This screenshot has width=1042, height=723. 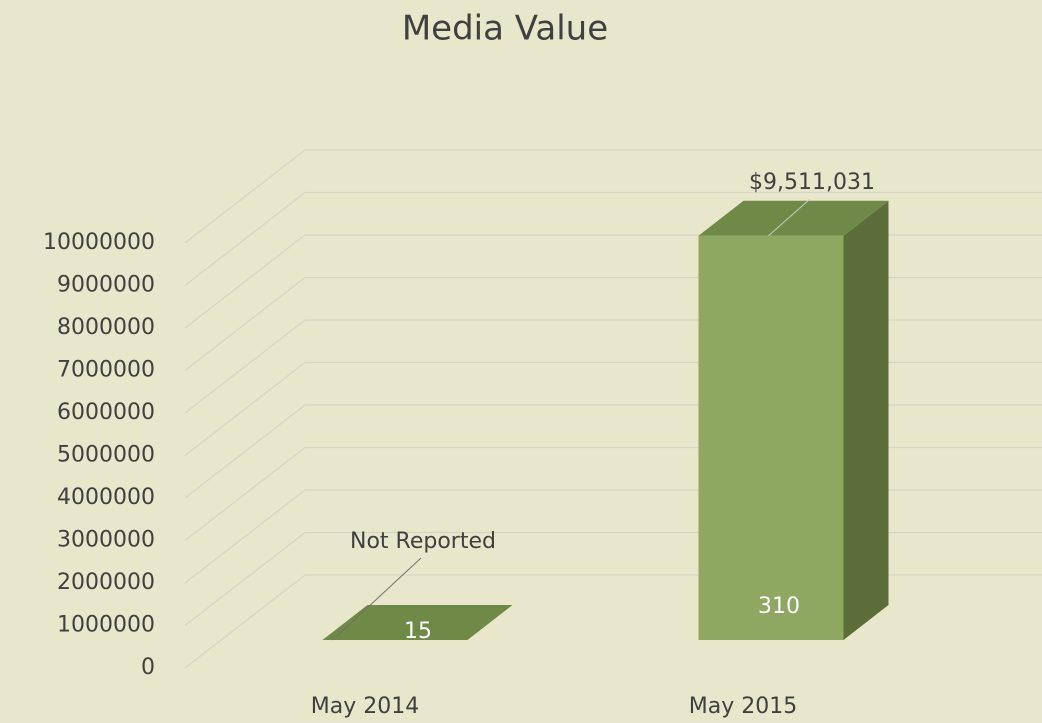 What do you see at coordinates (365, 706) in the screenshot?
I see `x-tick-label: May 2014` at bounding box center [365, 706].